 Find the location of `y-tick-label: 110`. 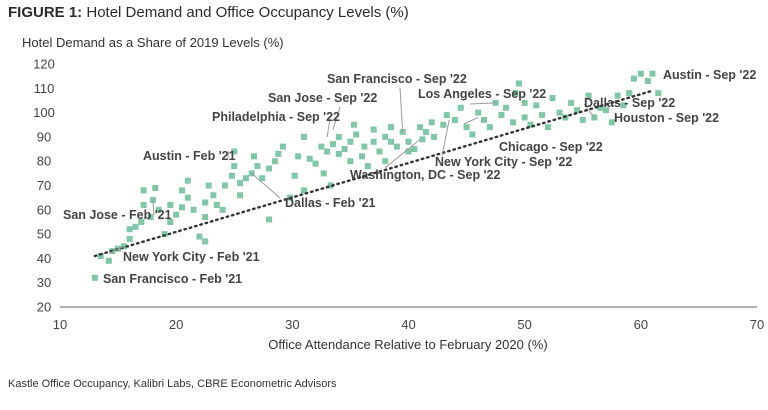

y-tick-label: 110 is located at coordinates (44, 88).